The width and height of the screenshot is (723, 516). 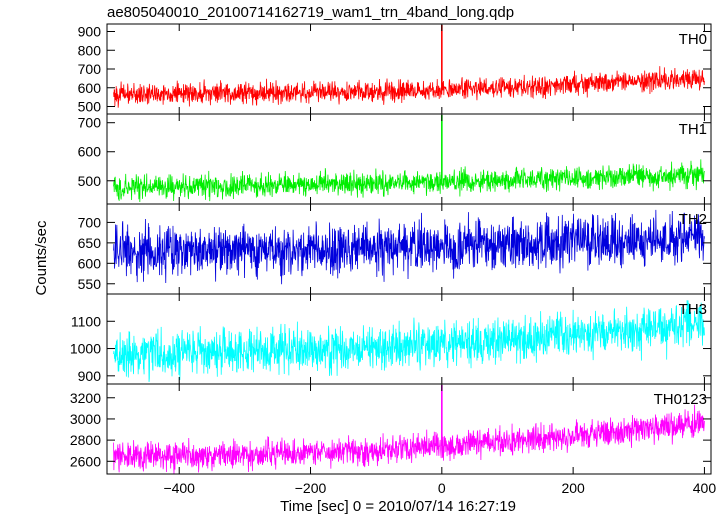 I want to click on panel-label: TH0, so click(x=693, y=39).